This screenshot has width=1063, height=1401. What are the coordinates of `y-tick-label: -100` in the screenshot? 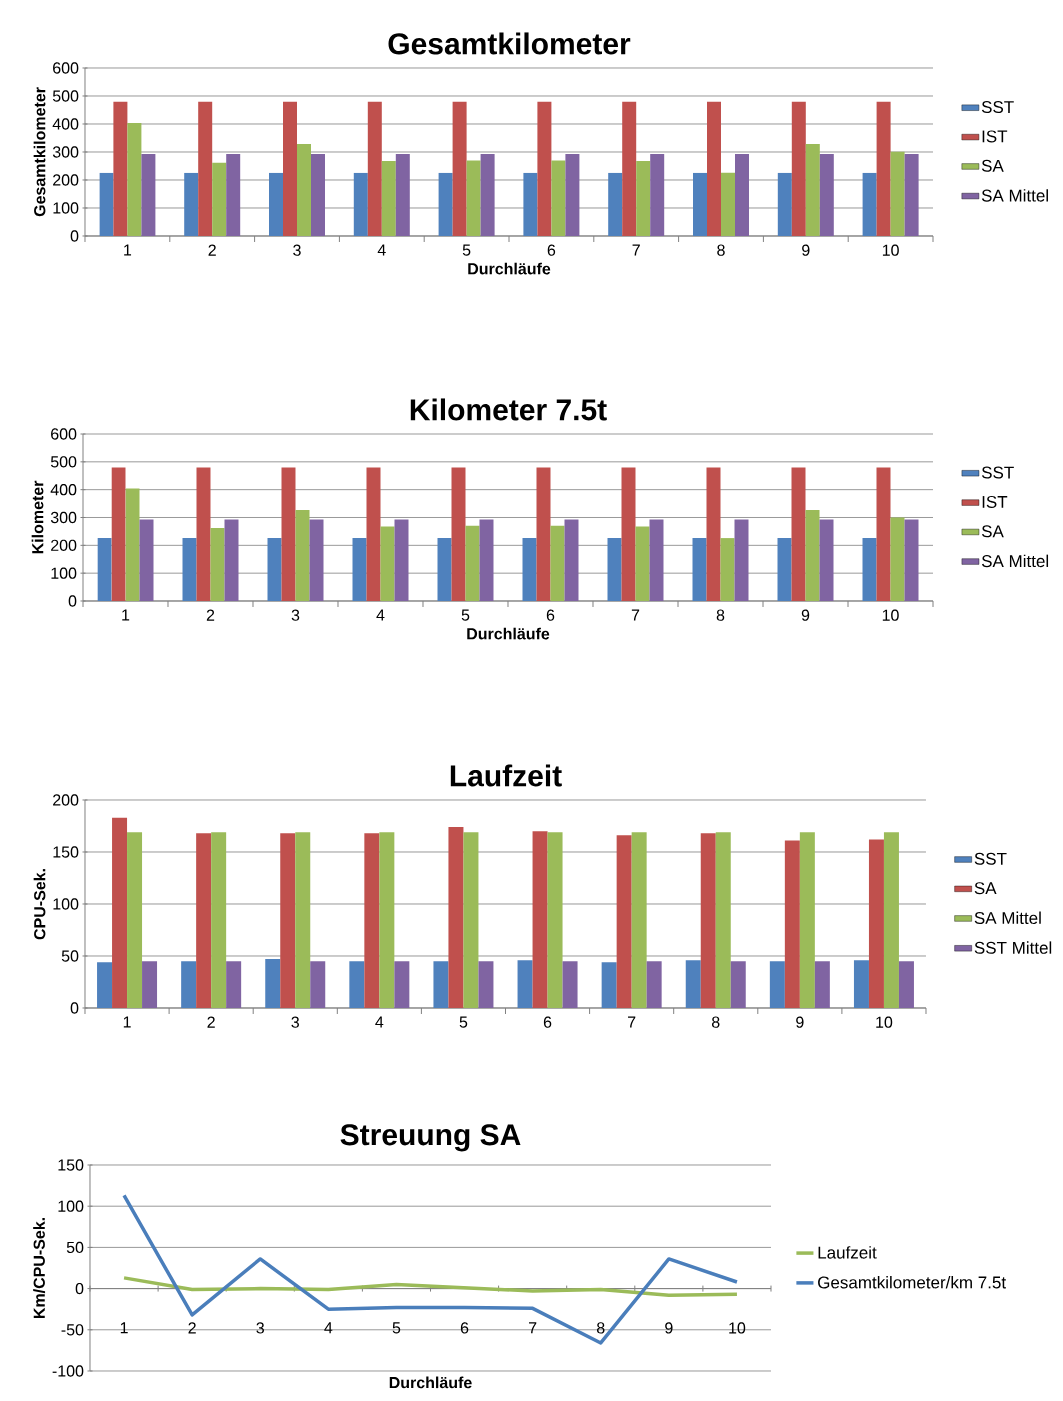 It's located at (68, 1371).